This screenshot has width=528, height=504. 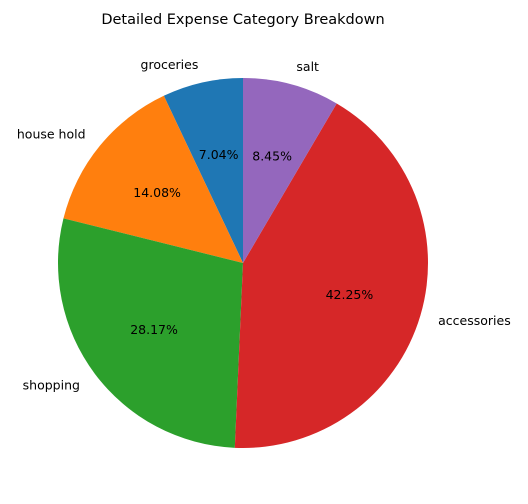 What do you see at coordinates (272, 155) in the screenshot?
I see `pct-label-salt: 8.45%` at bounding box center [272, 155].